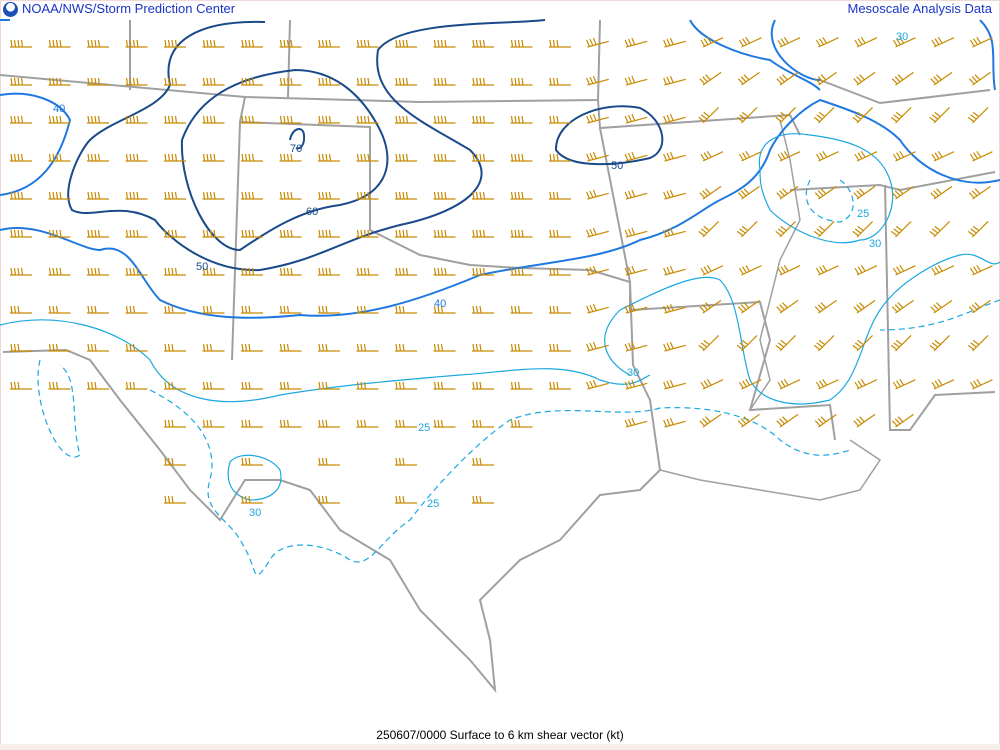  I want to click on contour-label: 70, so click(296, 149).